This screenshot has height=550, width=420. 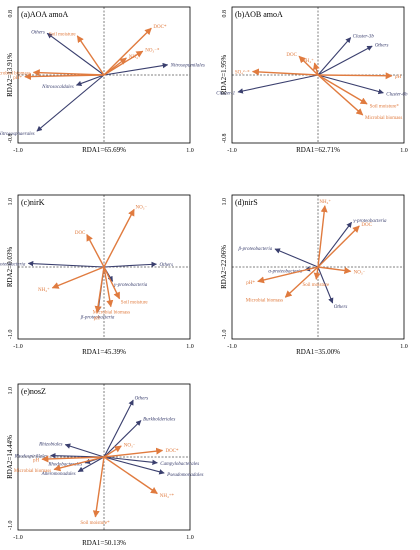 What do you see at coordinates (246, 202) in the screenshot?
I see `panel-title: (d)nirS` at bounding box center [246, 202].